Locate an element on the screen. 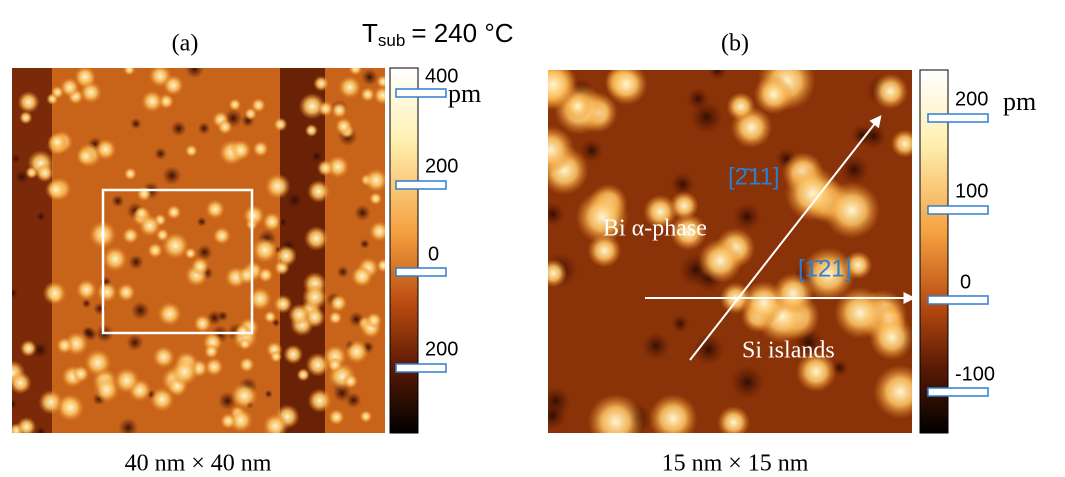 The image size is (1065, 477). title: Tsub = 240 °C is located at coordinates (438, 34).